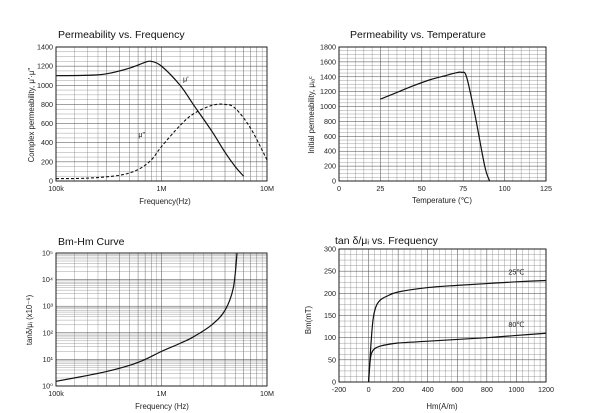 The width and height of the screenshot is (600, 413). I want to click on chart-title: tan δ/μᵢ vs. Frequency, so click(387, 241).